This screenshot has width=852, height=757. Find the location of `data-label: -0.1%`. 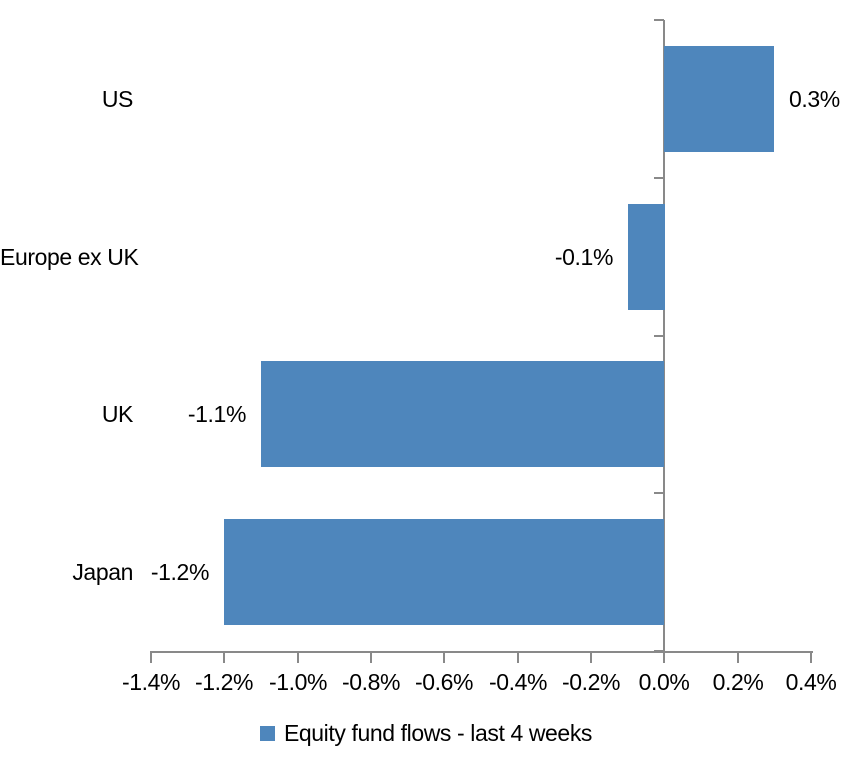

data-label: -0.1% is located at coordinates (583, 257).